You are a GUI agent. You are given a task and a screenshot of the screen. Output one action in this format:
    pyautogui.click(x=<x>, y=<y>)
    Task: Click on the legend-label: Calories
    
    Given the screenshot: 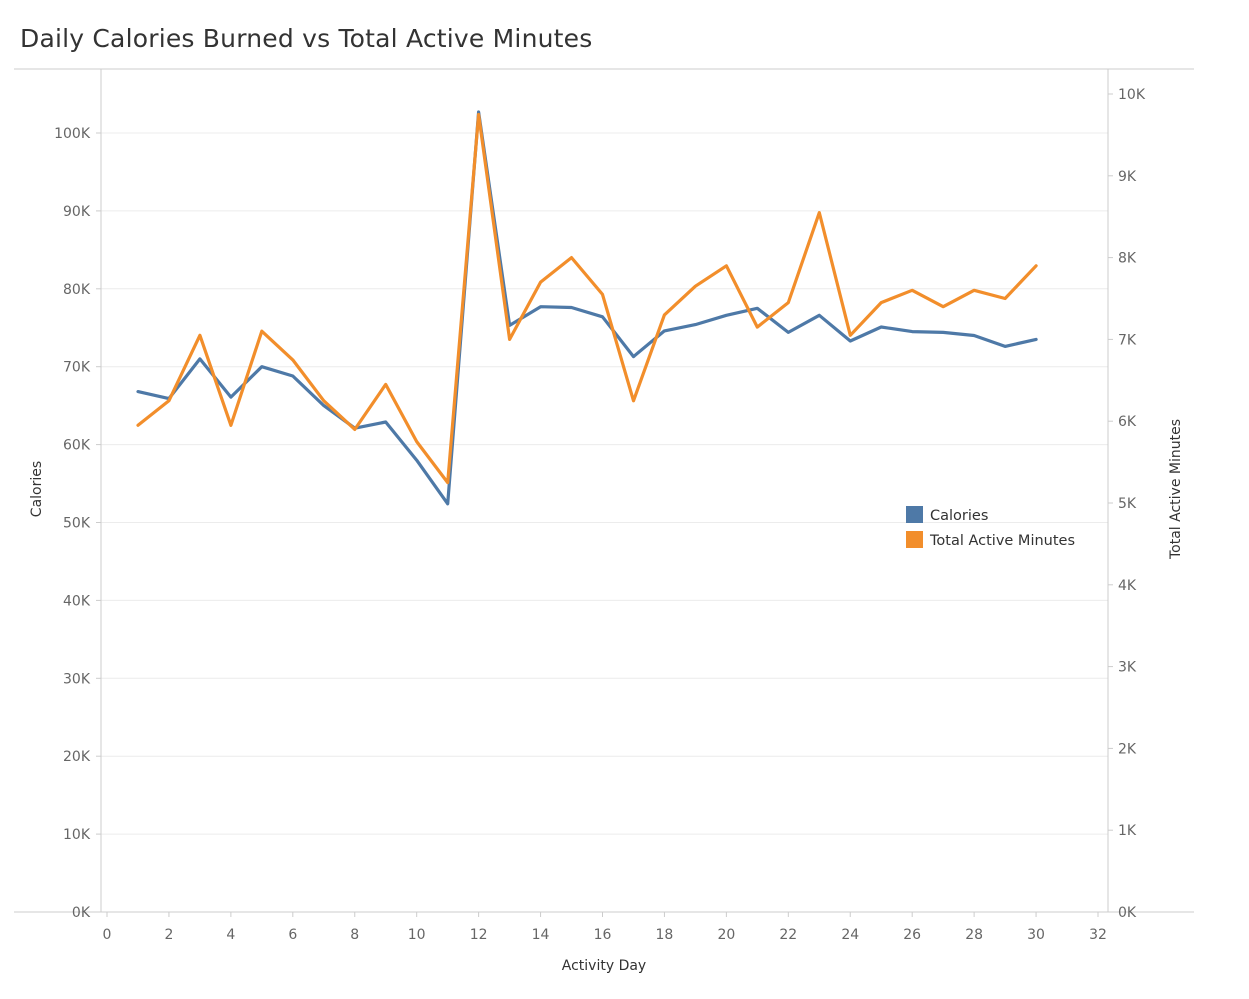 What is the action you would take?
    pyautogui.click(x=959, y=516)
    